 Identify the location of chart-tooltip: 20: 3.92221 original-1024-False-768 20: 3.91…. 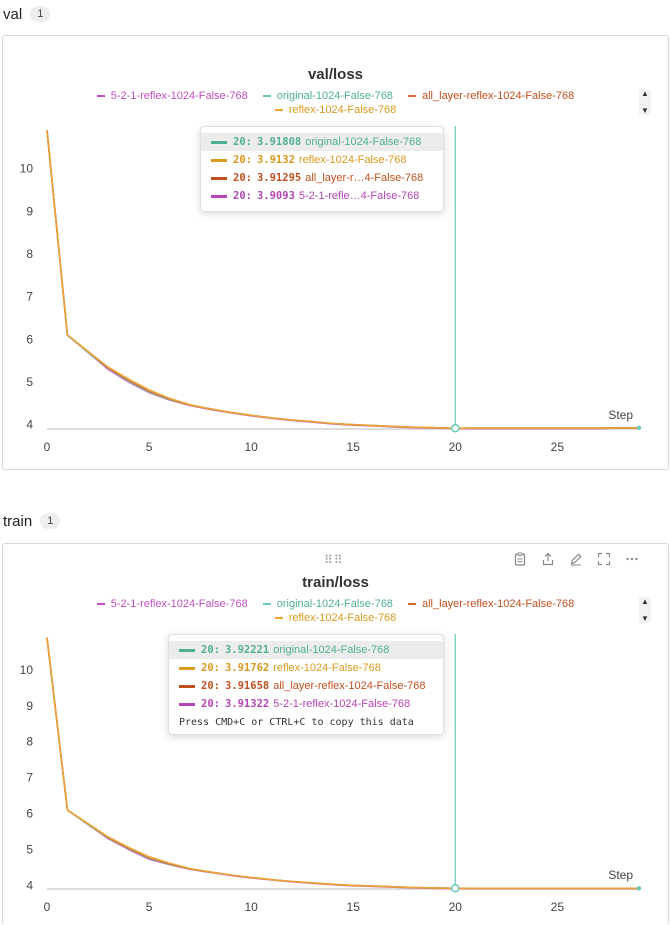
(306, 684).